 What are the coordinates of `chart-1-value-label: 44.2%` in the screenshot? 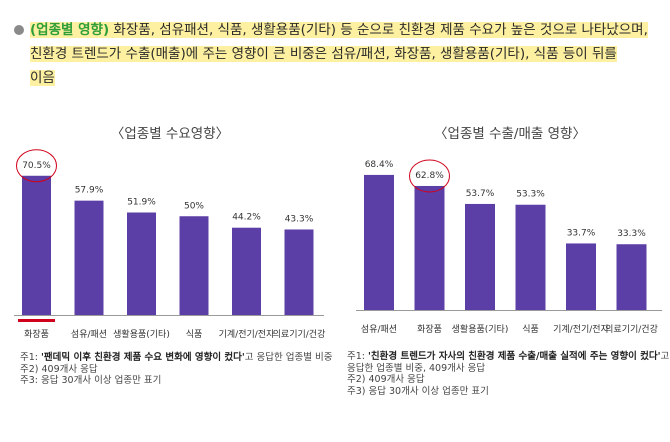 It's located at (246, 218).